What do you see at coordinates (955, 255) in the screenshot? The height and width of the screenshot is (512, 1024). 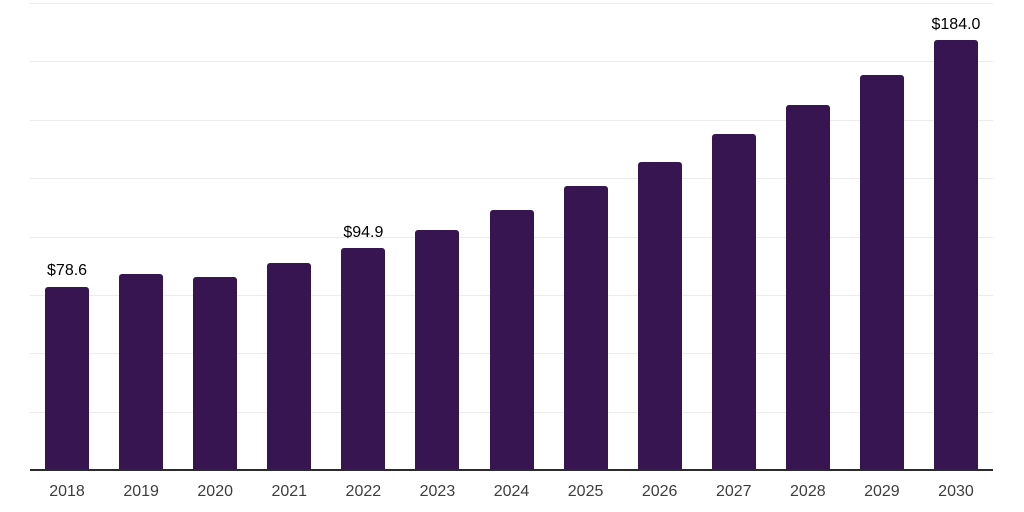 I see `bar-2030` at bounding box center [955, 255].